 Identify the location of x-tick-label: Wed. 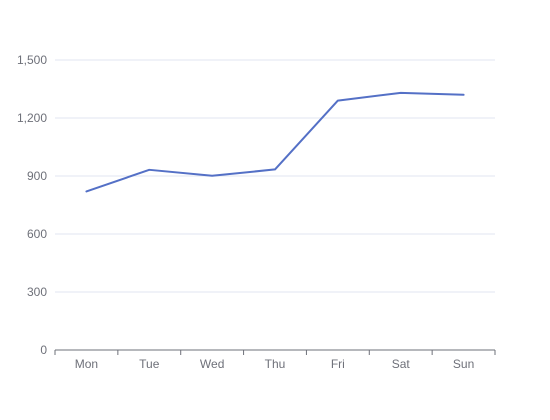
(212, 364).